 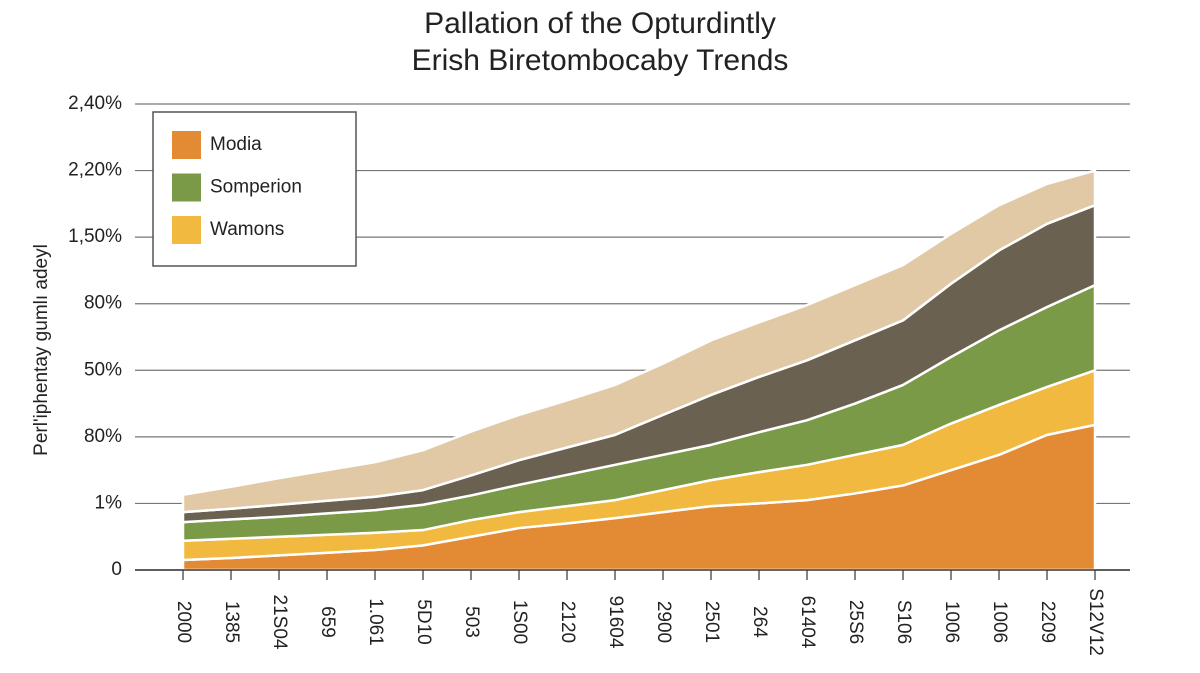 What do you see at coordinates (1095, 622) in the screenshot?
I see `x-tick-label: S12V12` at bounding box center [1095, 622].